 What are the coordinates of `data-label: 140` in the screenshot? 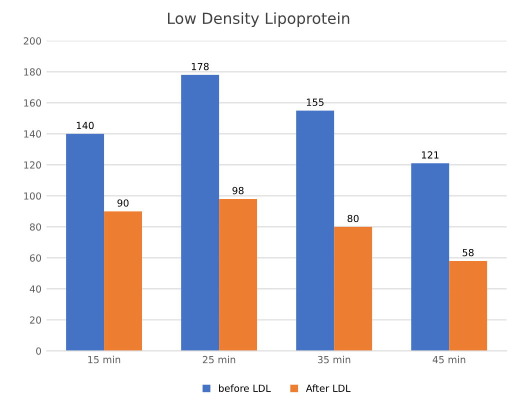 It's located at (85, 126).